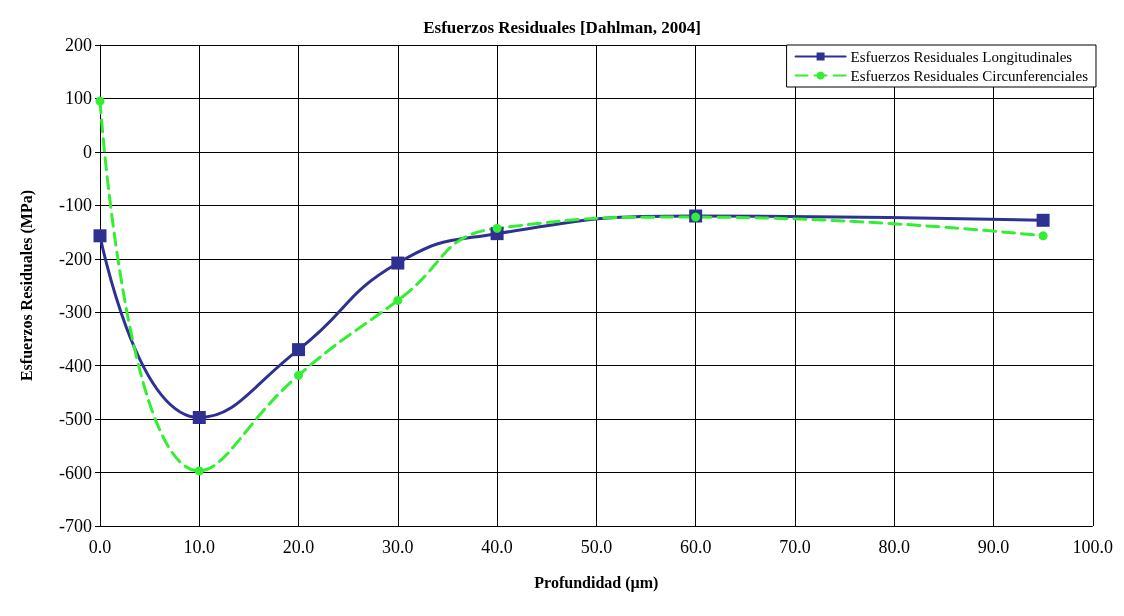 This screenshot has width=1124, height=616. I want to click on legend-label: Esfuerzos Residuales Circunferenciales, so click(969, 75).